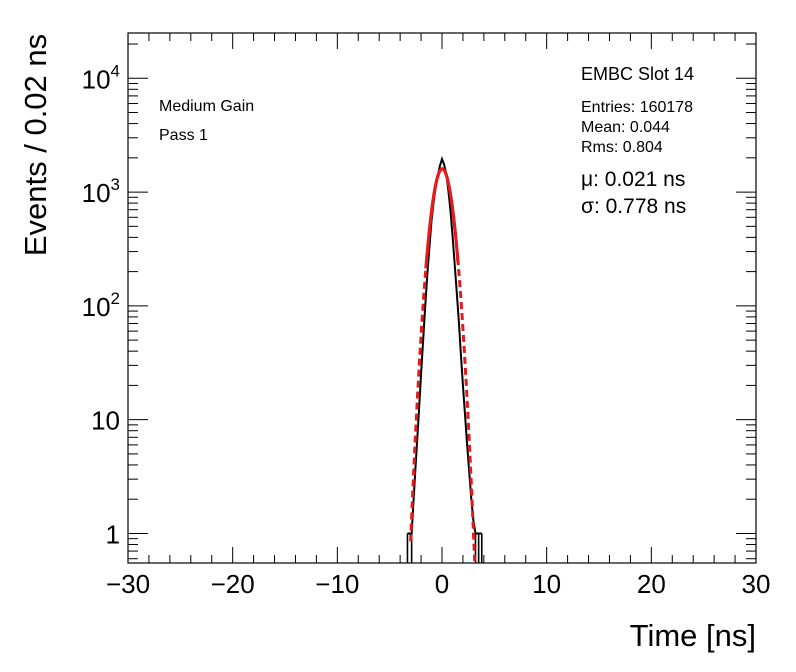 The height and width of the screenshot is (672, 796). Describe the element at coordinates (101, 77) in the screenshot. I see `y-tick-label: 10⁴` at that location.